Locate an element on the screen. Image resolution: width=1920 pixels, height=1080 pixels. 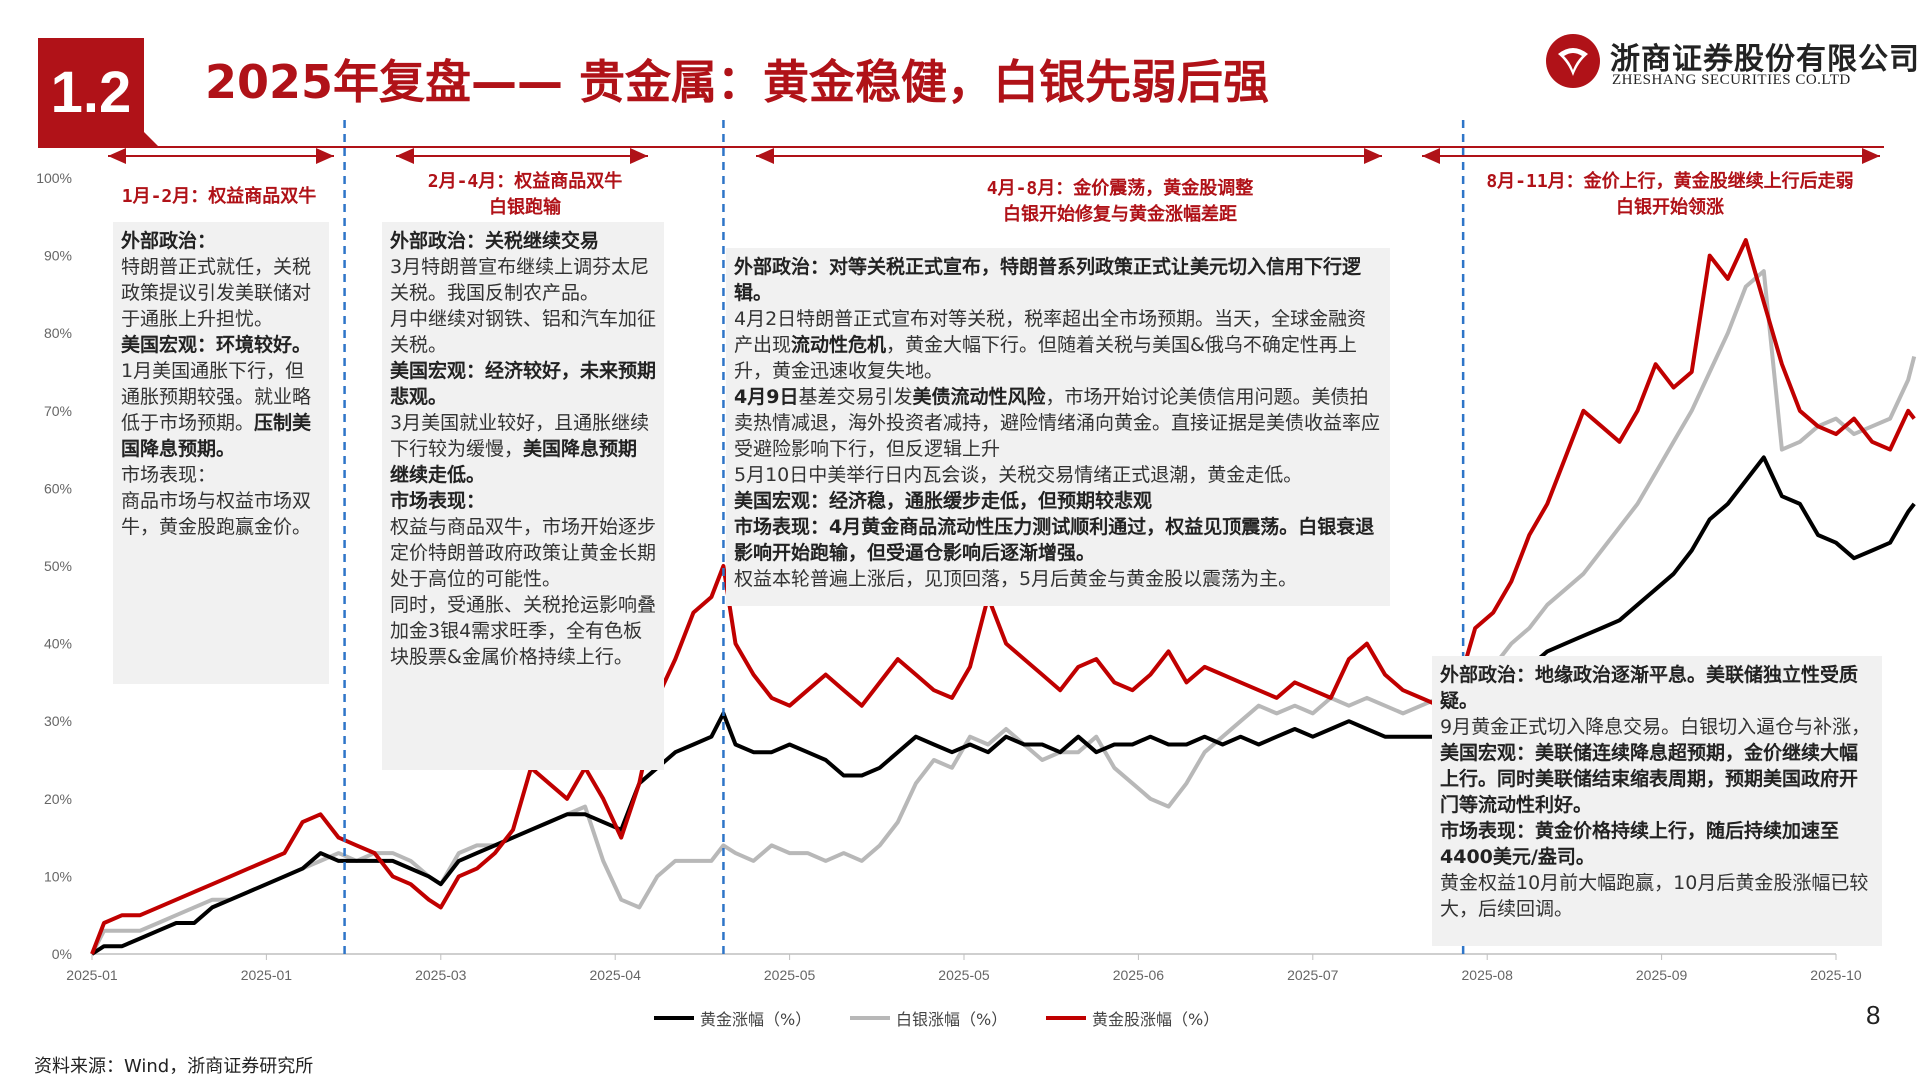
note3-t1k: 流动性危机 is located at coordinates (839, 345).